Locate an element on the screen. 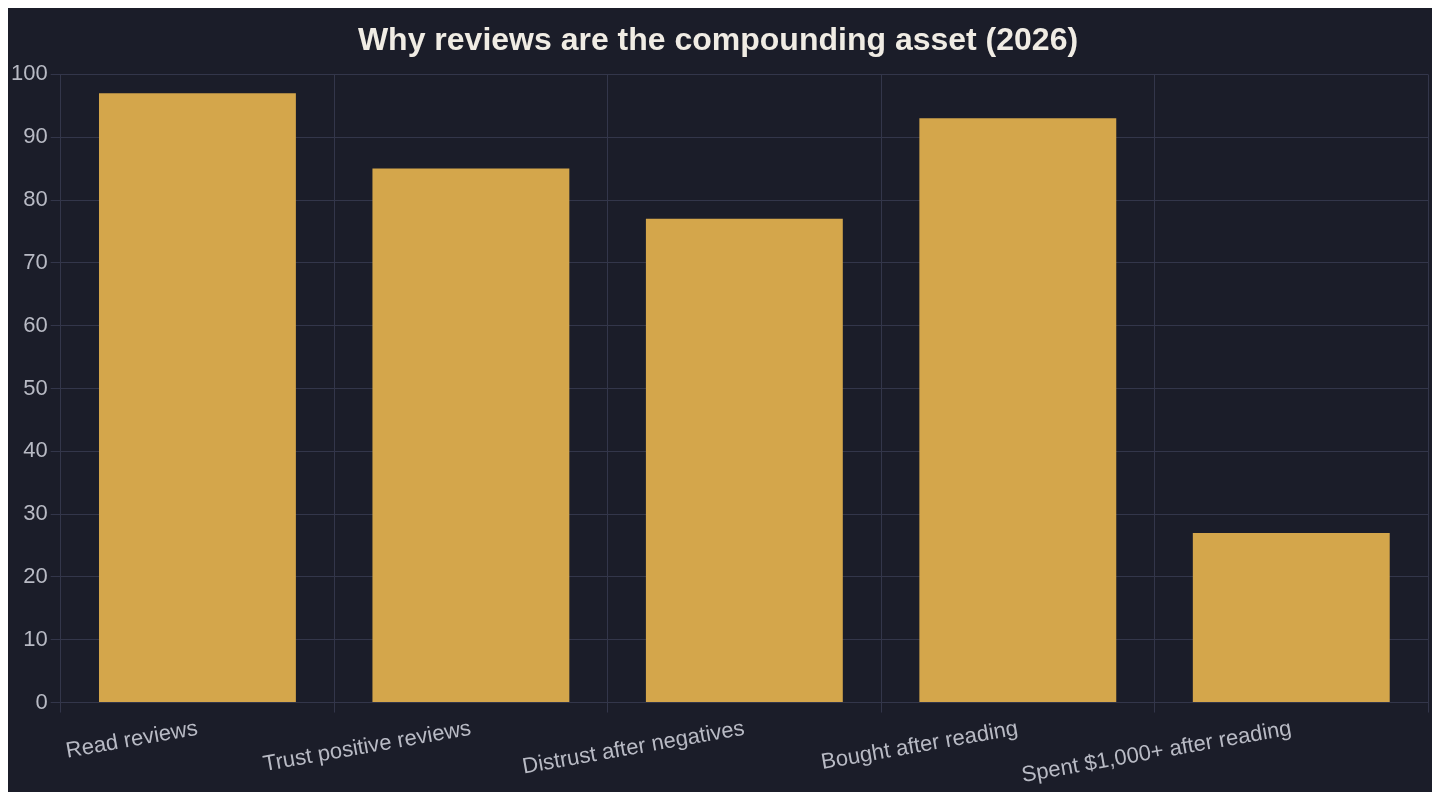 This screenshot has height=800, width=1440. x-tick-label: Bought after reading is located at coordinates (919, 744).